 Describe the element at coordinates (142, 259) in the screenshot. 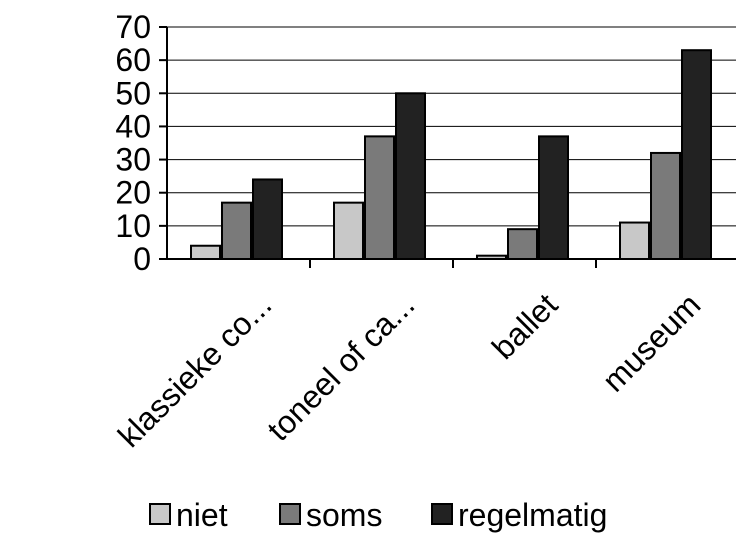

I see `y-tick-label: 0` at that location.